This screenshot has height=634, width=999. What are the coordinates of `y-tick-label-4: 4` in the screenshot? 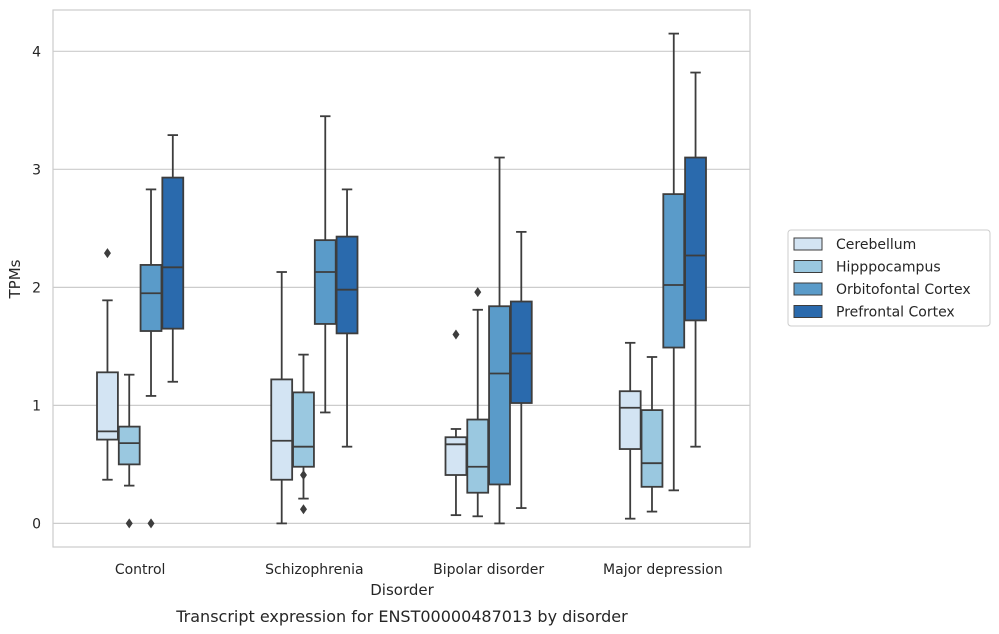 It's located at (36, 52).